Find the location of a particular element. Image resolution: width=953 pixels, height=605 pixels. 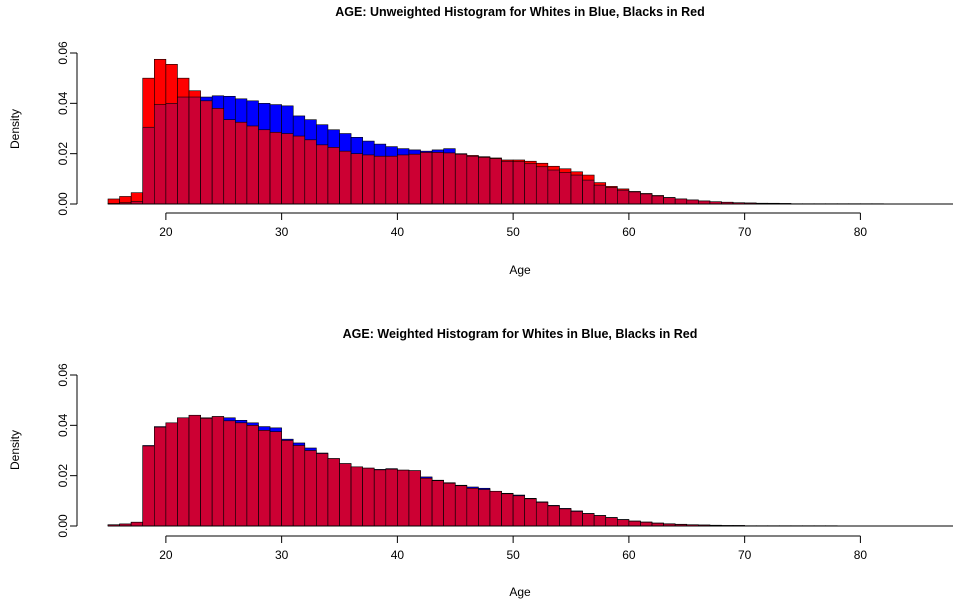

x-tick-label: 30 is located at coordinates (282, 555).